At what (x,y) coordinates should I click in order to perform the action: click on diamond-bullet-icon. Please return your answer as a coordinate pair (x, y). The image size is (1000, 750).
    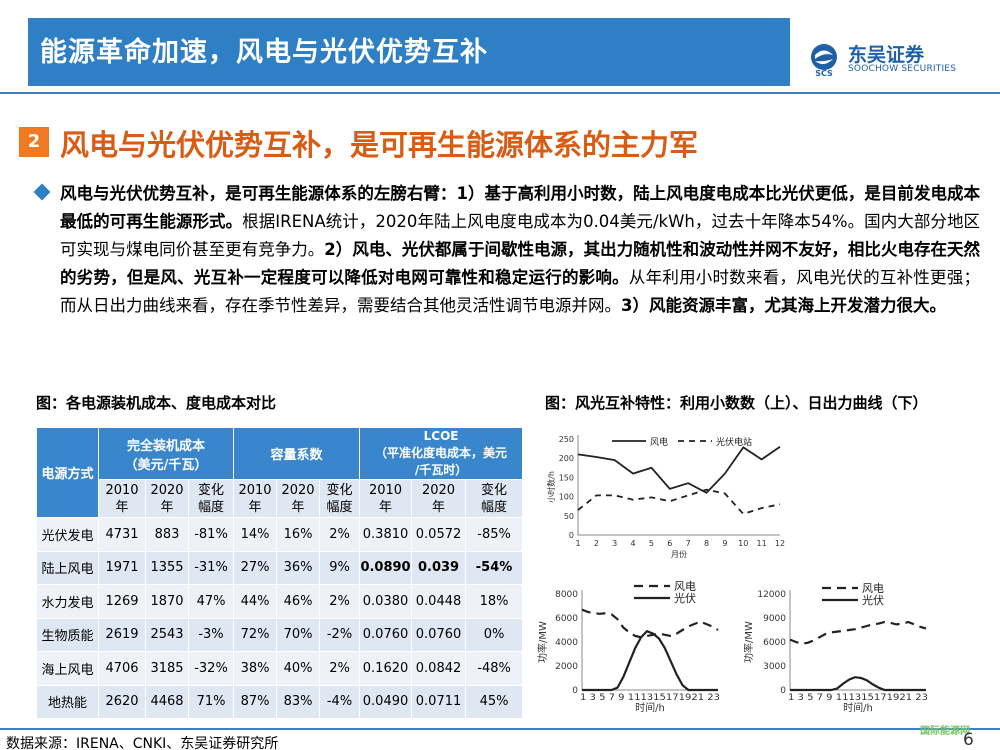
    Looking at the image, I should click on (42, 192).